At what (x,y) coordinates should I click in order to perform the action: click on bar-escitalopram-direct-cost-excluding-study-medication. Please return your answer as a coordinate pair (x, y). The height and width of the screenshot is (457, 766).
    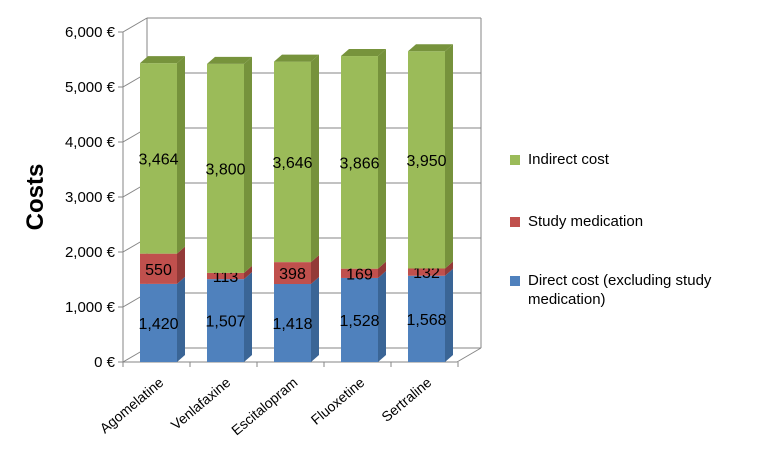
    Looking at the image, I should click on (292, 323).